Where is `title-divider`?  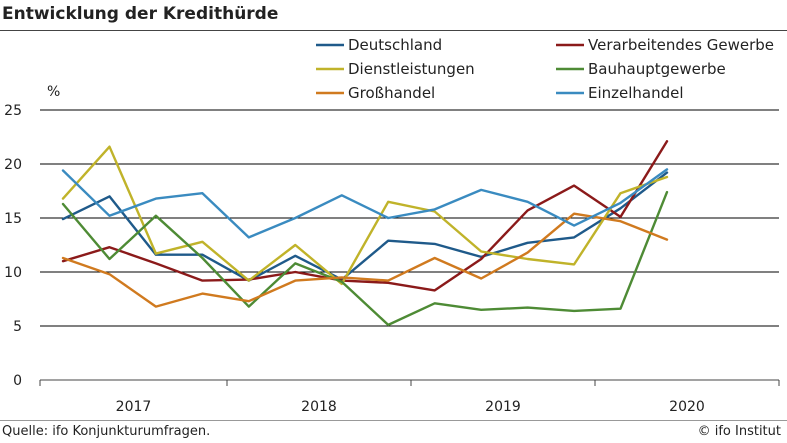 title-divider is located at coordinates (393, 30).